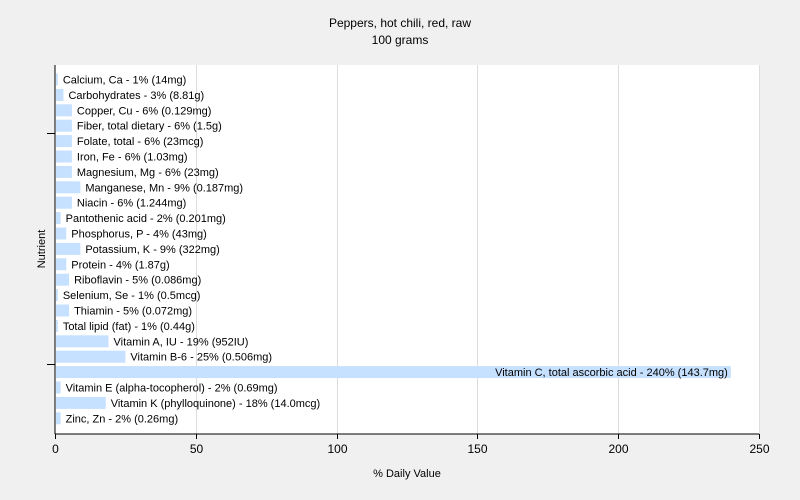 The width and height of the screenshot is (800, 500). I want to click on data-label-8: Niacin - 6% (1.244mg), so click(131, 204).